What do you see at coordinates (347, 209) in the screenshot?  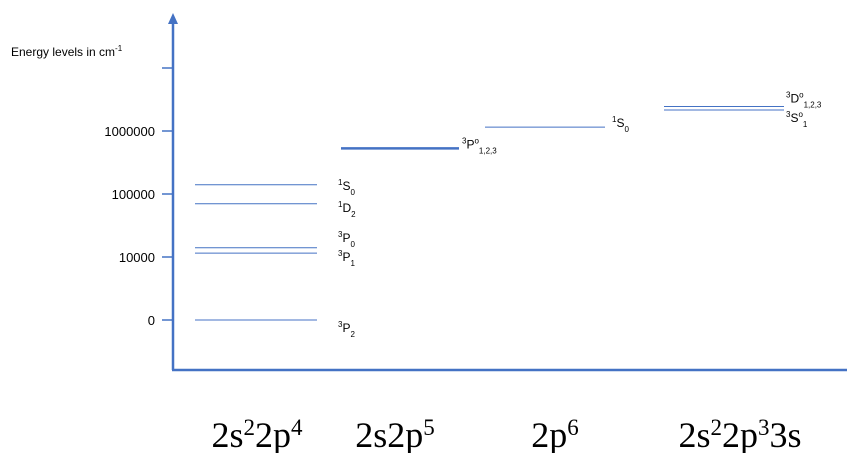 I see `energy-level-label: 1D2` at bounding box center [347, 209].